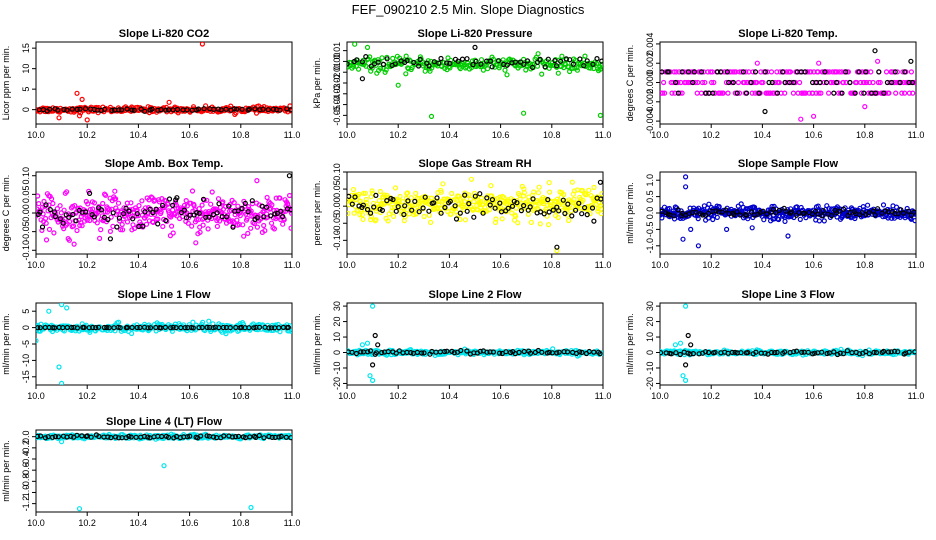  What do you see at coordinates (26, 213) in the screenshot?
I see `y-tick-label: 0.00` at bounding box center [26, 213].